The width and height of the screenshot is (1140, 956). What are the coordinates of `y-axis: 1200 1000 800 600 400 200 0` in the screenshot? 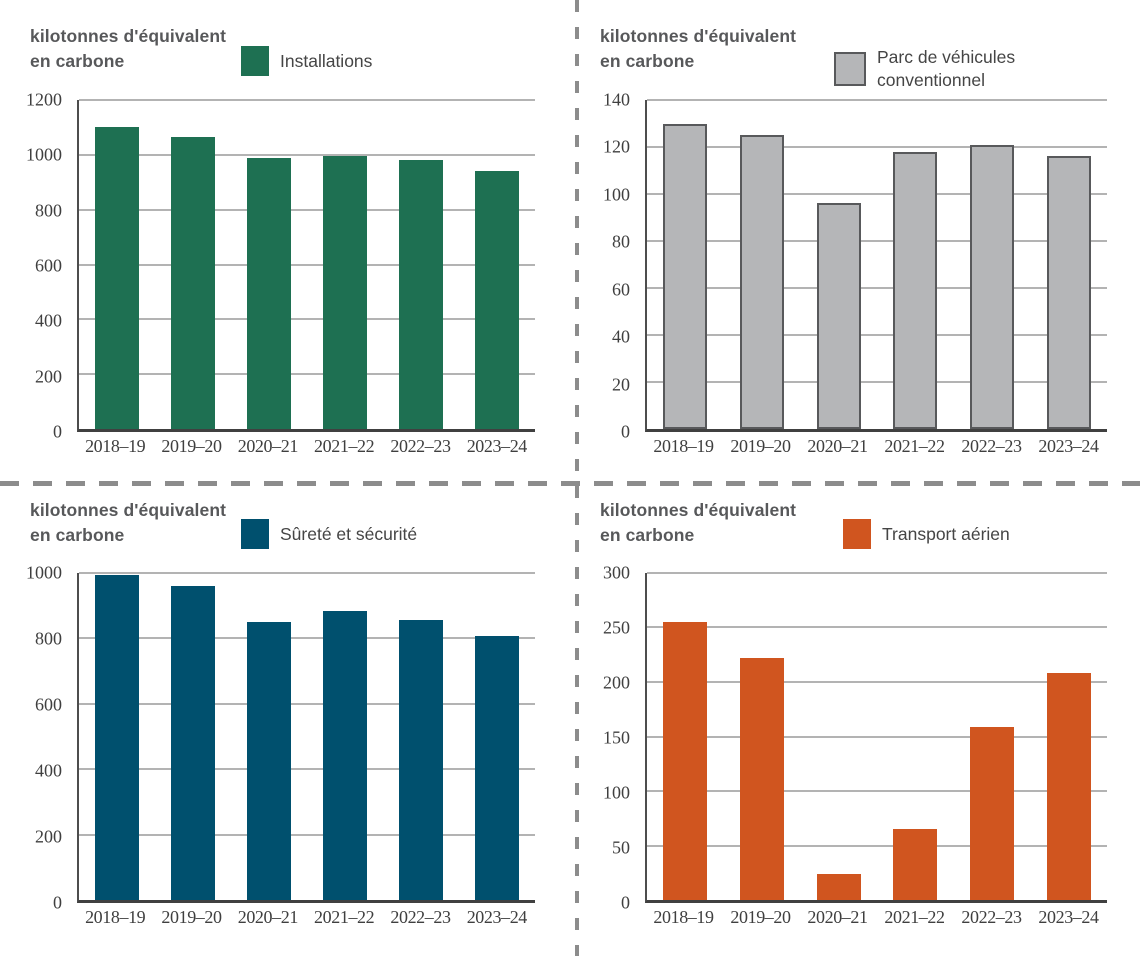 It's located at (35, 266).